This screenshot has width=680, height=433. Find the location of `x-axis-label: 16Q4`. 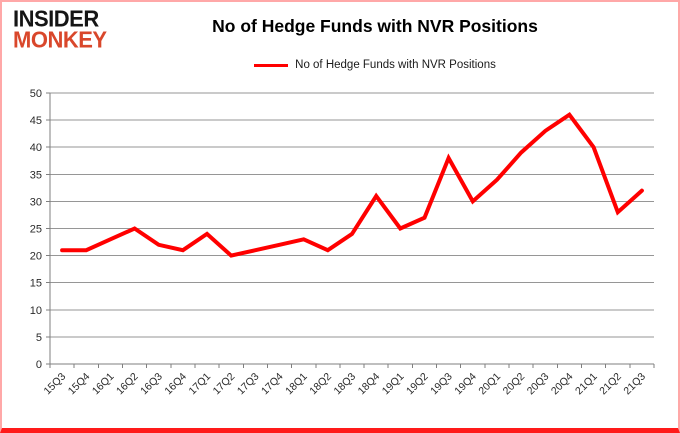

x-axis-label: 16Q4 is located at coordinates (175, 384).